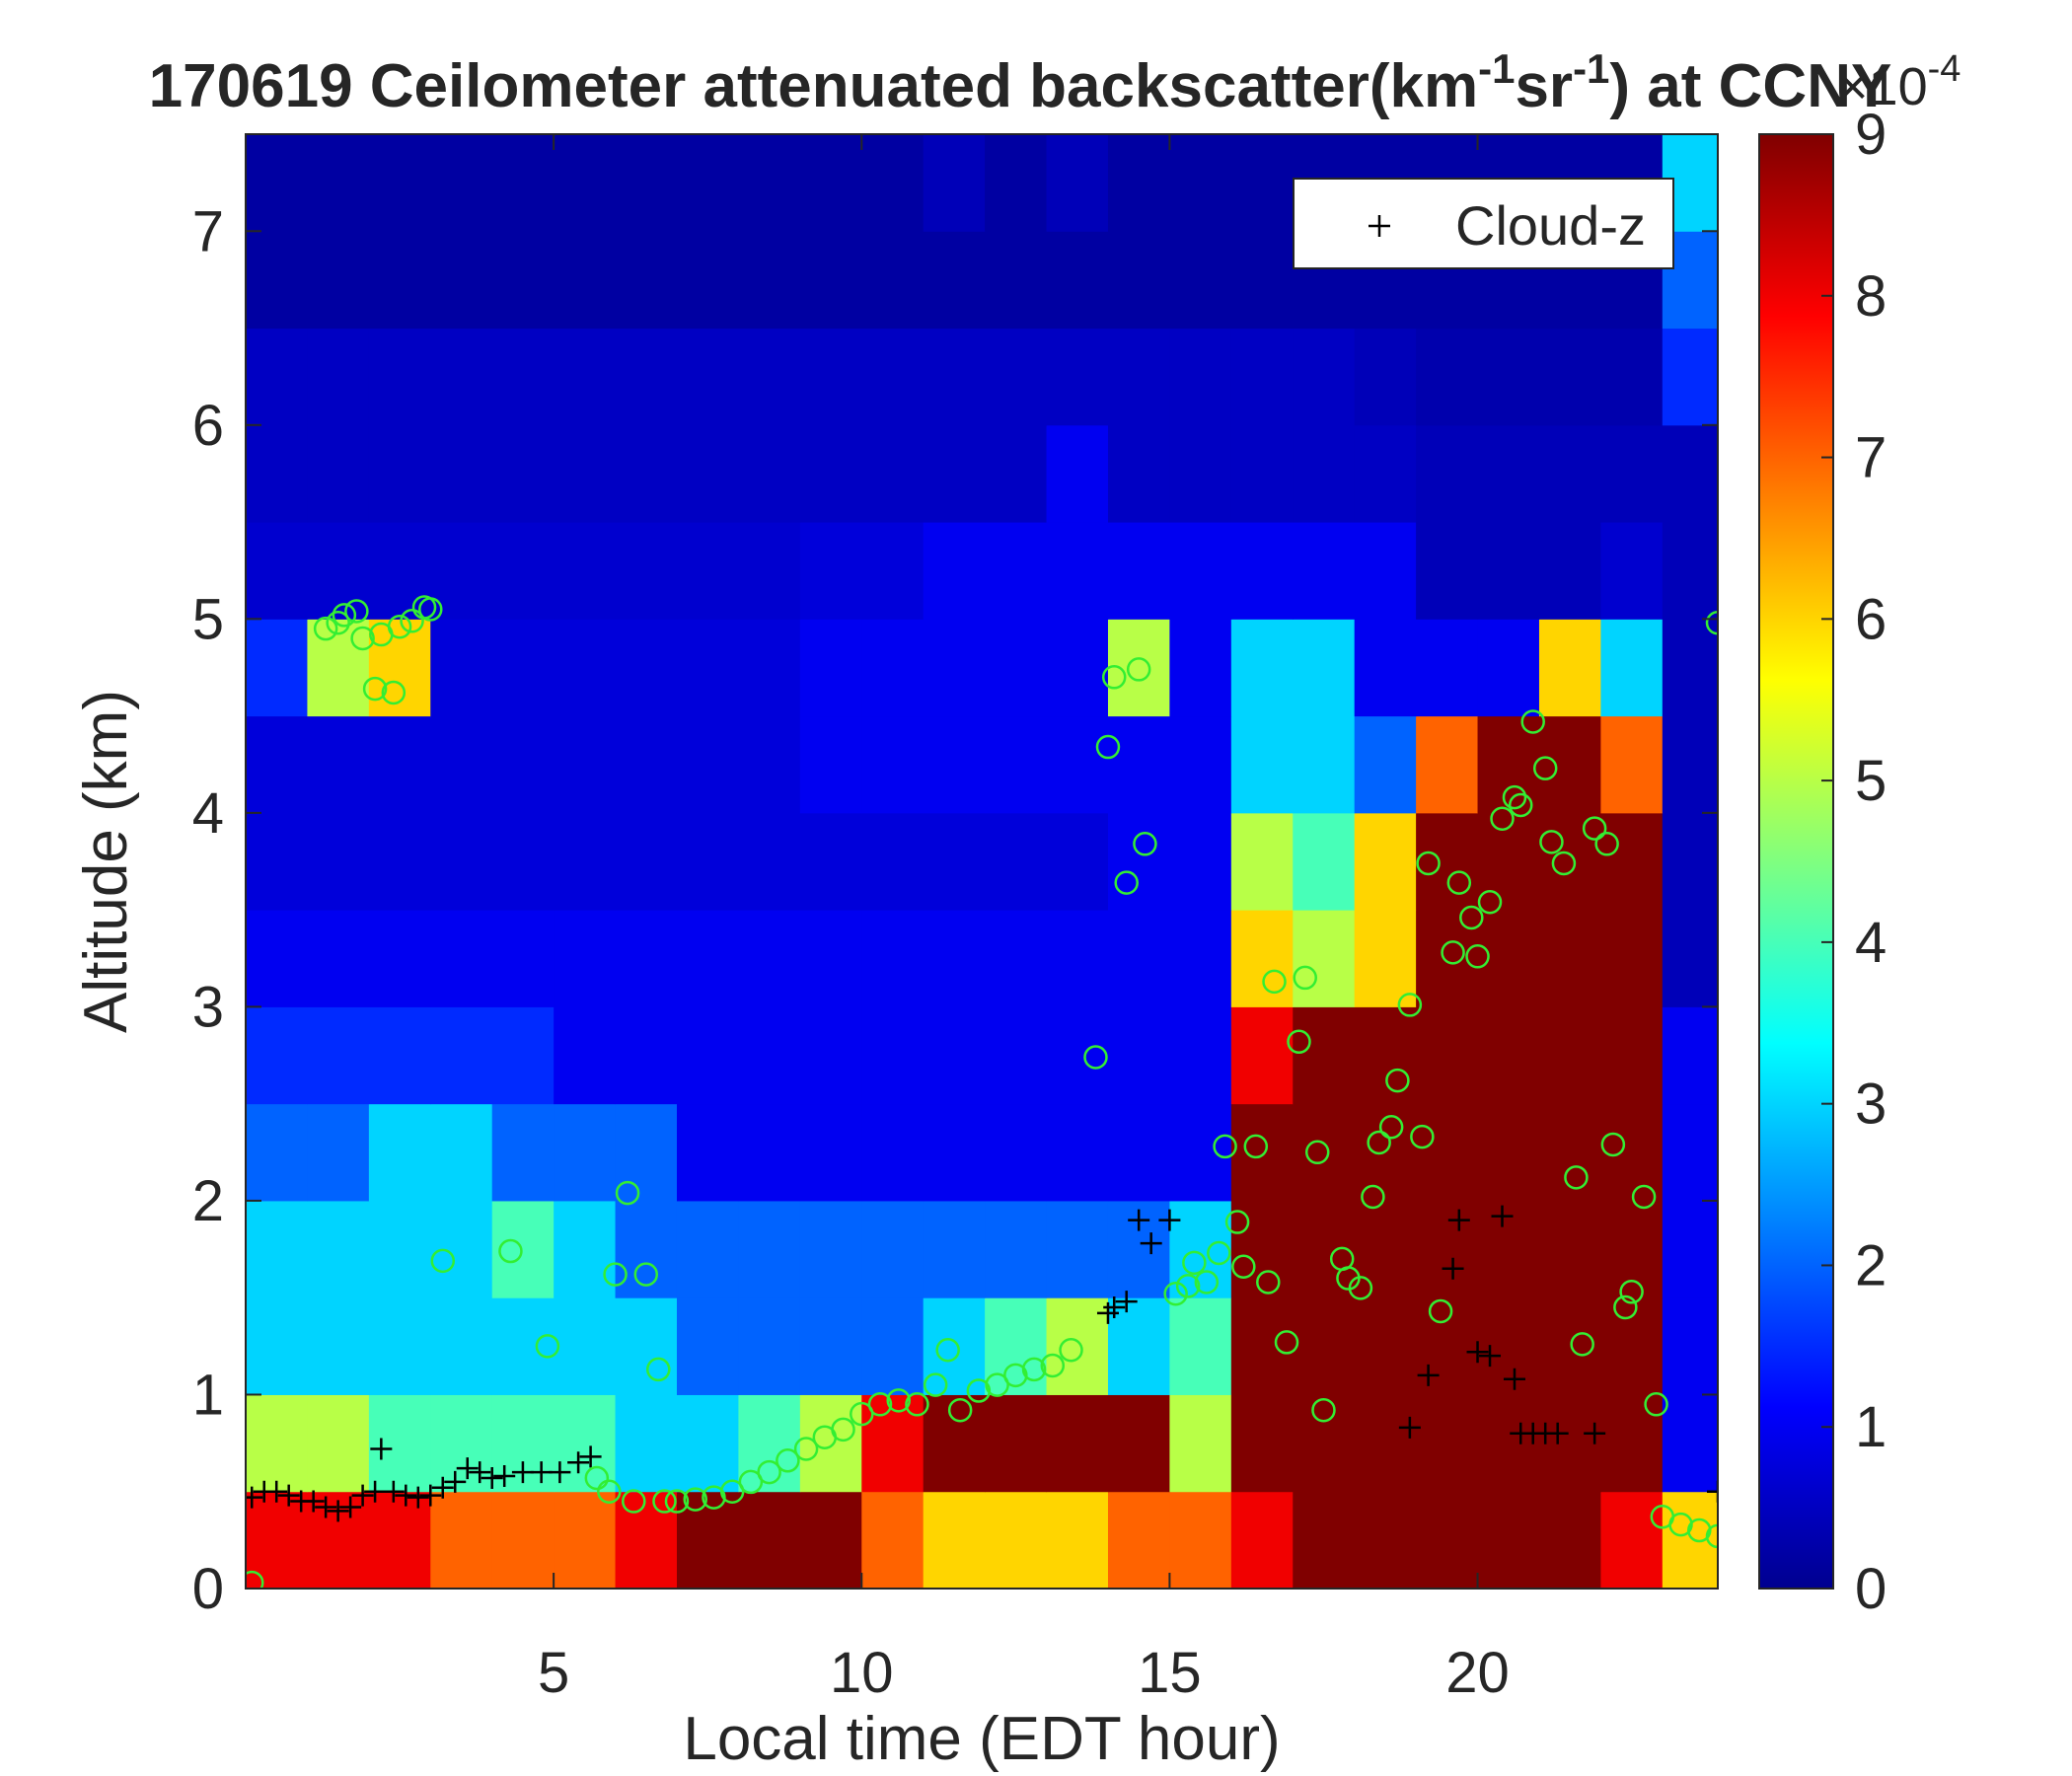  I want to click on colorbar-tick-label: 6, so click(1871, 619).